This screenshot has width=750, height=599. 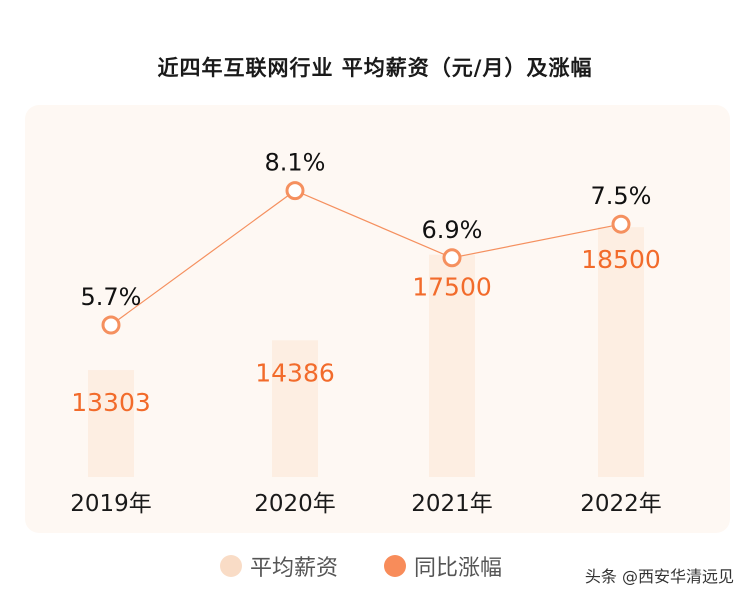 What do you see at coordinates (621, 504) in the screenshot?
I see `x-tick-label: 2022年` at bounding box center [621, 504].